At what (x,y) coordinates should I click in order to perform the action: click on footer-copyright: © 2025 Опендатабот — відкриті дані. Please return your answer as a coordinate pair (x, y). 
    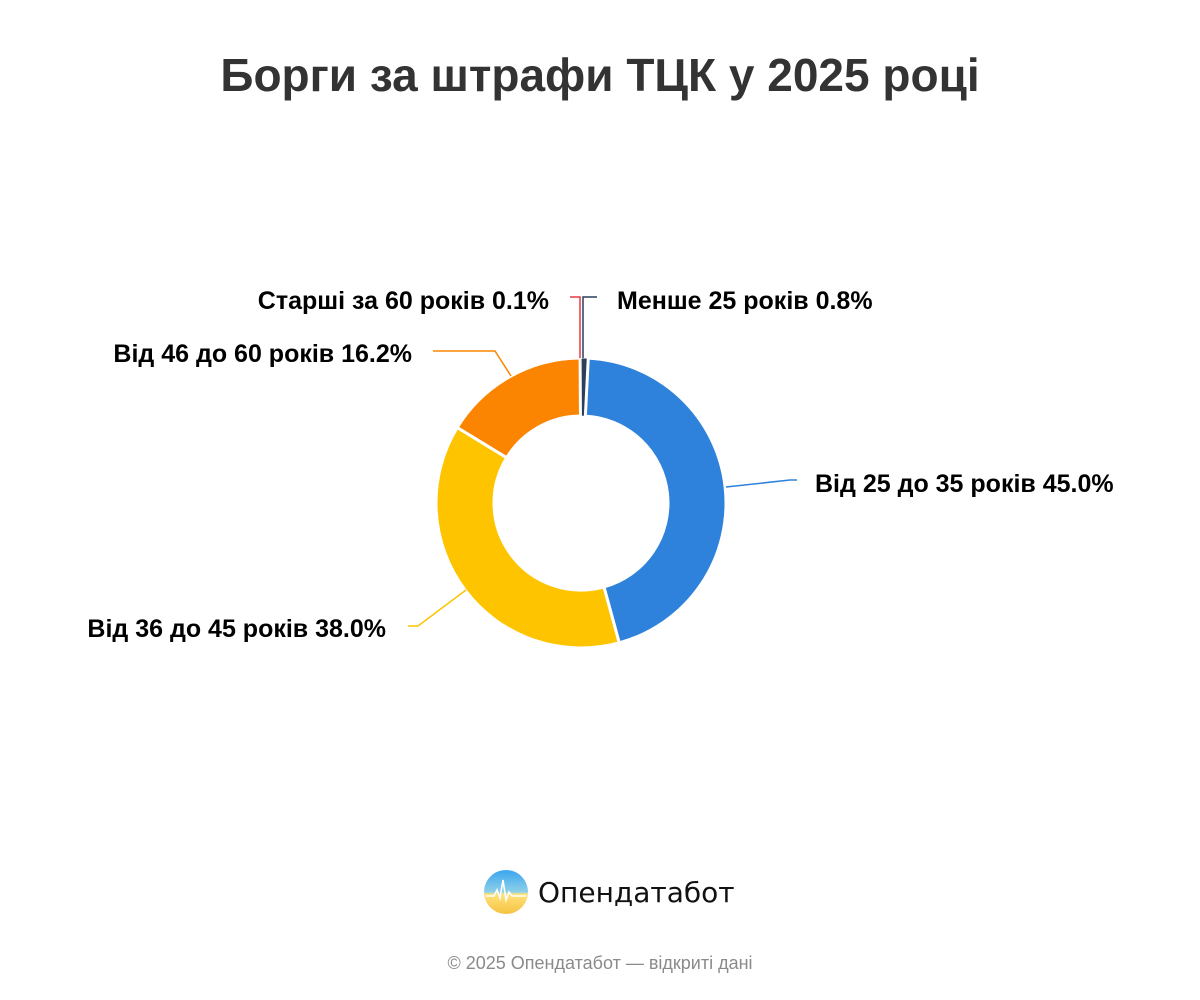
    Looking at the image, I should click on (600, 963).